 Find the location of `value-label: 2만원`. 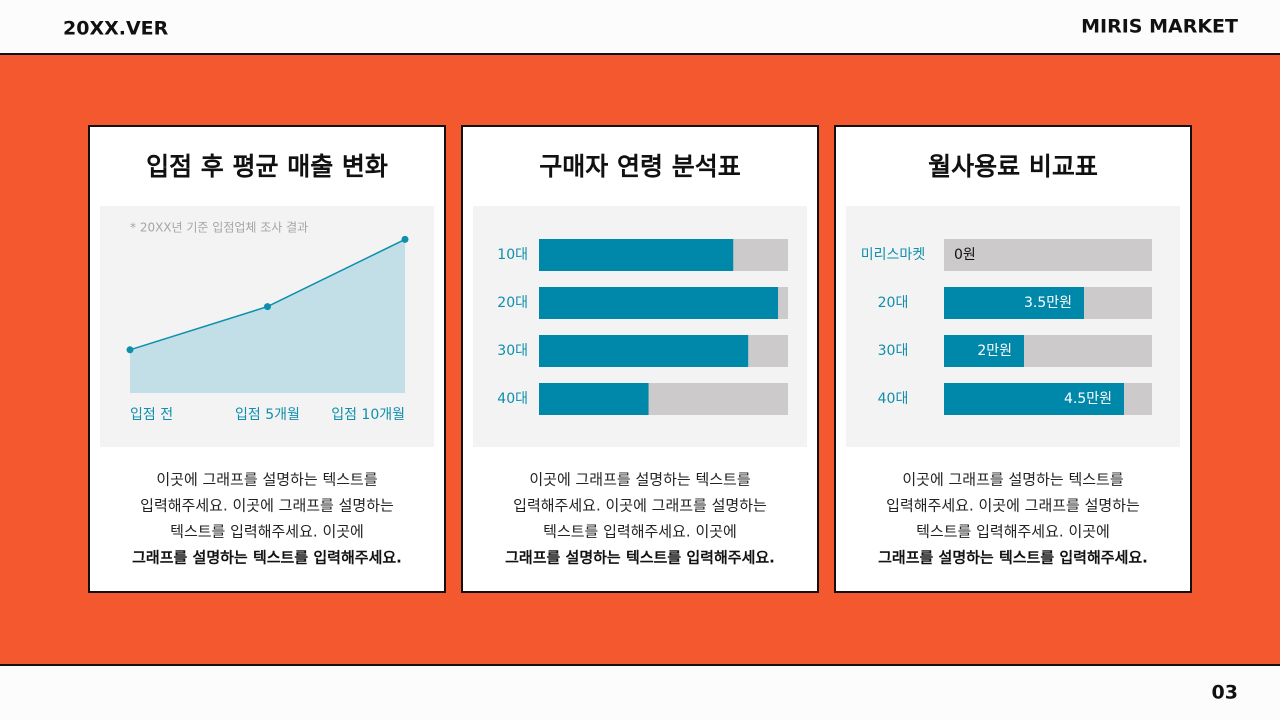

value-label: 2만원 is located at coordinates (994, 351).